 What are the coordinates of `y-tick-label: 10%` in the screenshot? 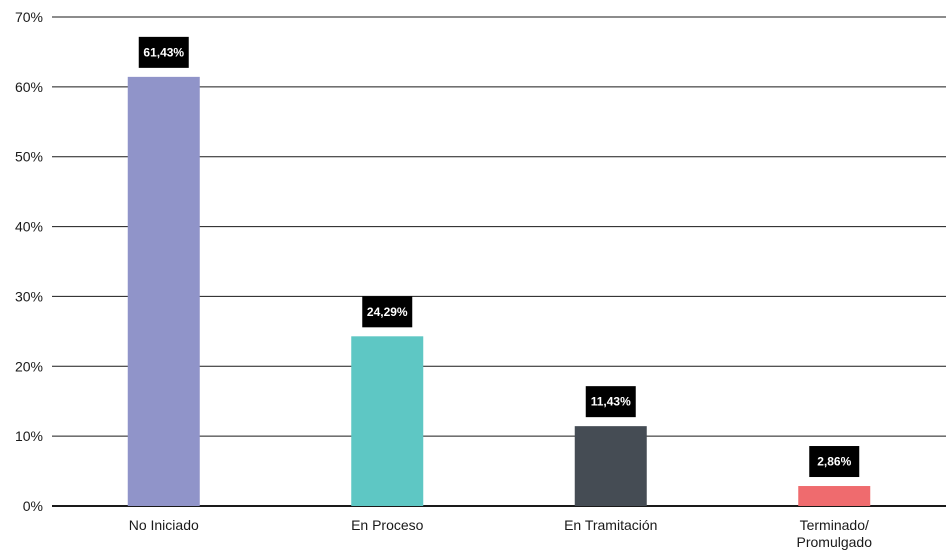 It's located at (29, 436).